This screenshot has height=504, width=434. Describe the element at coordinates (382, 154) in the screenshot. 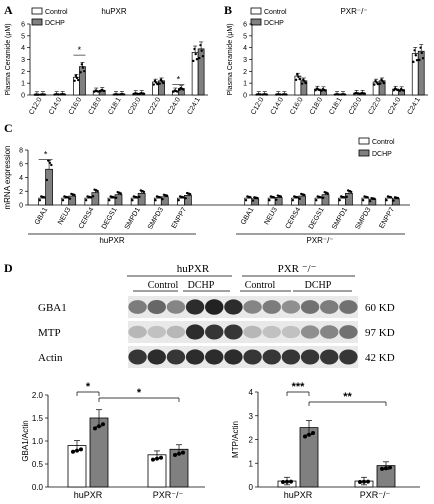

I see `legend-c-dchp-label: DCHP` at that location.